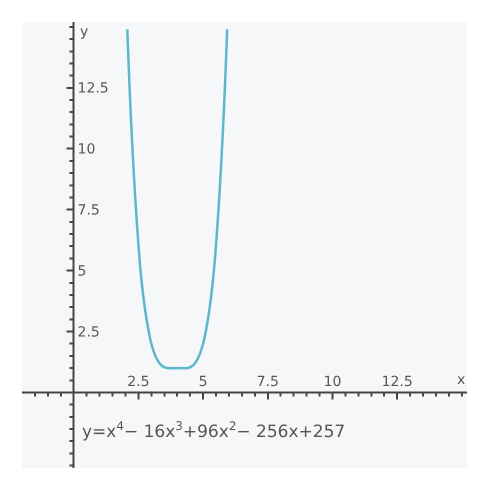 The height and width of the screenshot is (478, 477). What do you see at coordinates (138, 382) in the screenshot?
I see `x-tick-label: 2.5` at bounding box center [138, 382].